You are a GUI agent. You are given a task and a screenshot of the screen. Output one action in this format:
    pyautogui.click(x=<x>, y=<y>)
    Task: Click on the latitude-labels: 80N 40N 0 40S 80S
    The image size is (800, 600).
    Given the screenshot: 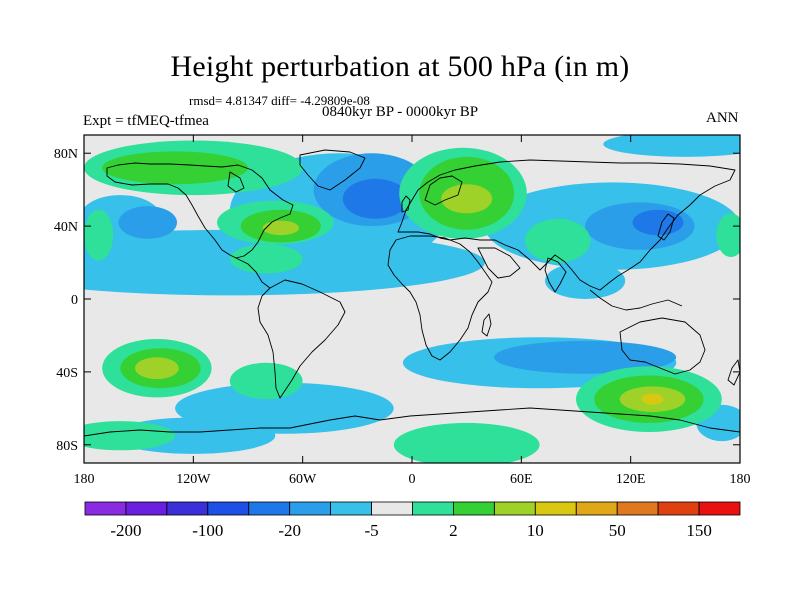 What is the action you would take?
    pyautogui.click(x=66, y=300)
    